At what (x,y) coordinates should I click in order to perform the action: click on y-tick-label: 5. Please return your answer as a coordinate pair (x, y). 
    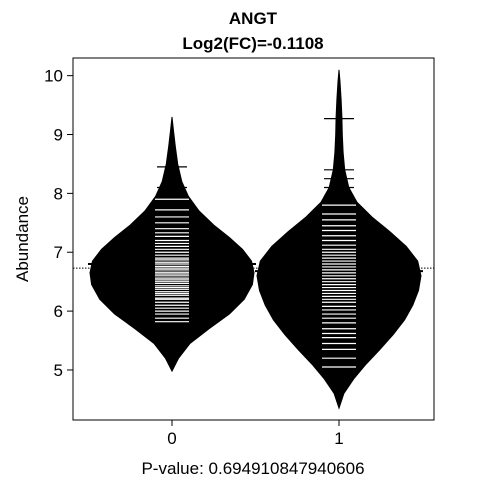
    Looking at the image, I should click on (58, 370).